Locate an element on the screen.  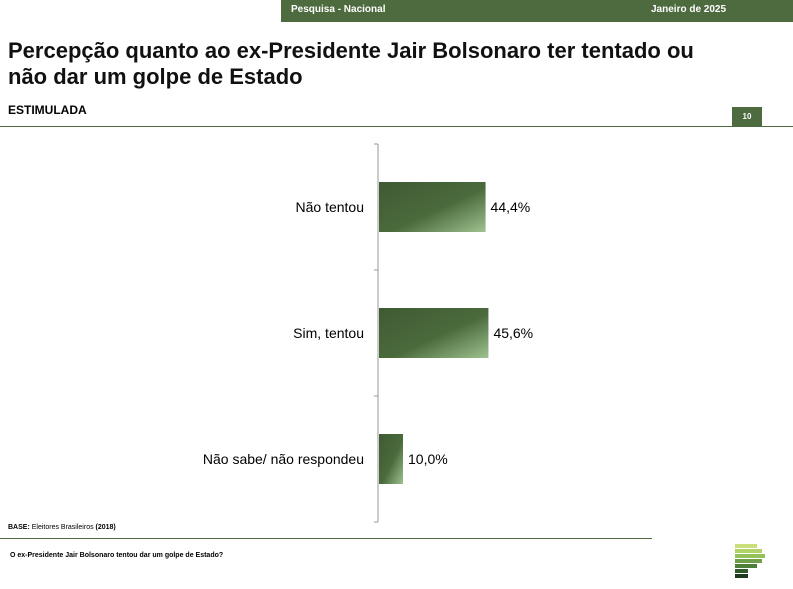
category-label: Não tentou is located at coordinates (330, 207).